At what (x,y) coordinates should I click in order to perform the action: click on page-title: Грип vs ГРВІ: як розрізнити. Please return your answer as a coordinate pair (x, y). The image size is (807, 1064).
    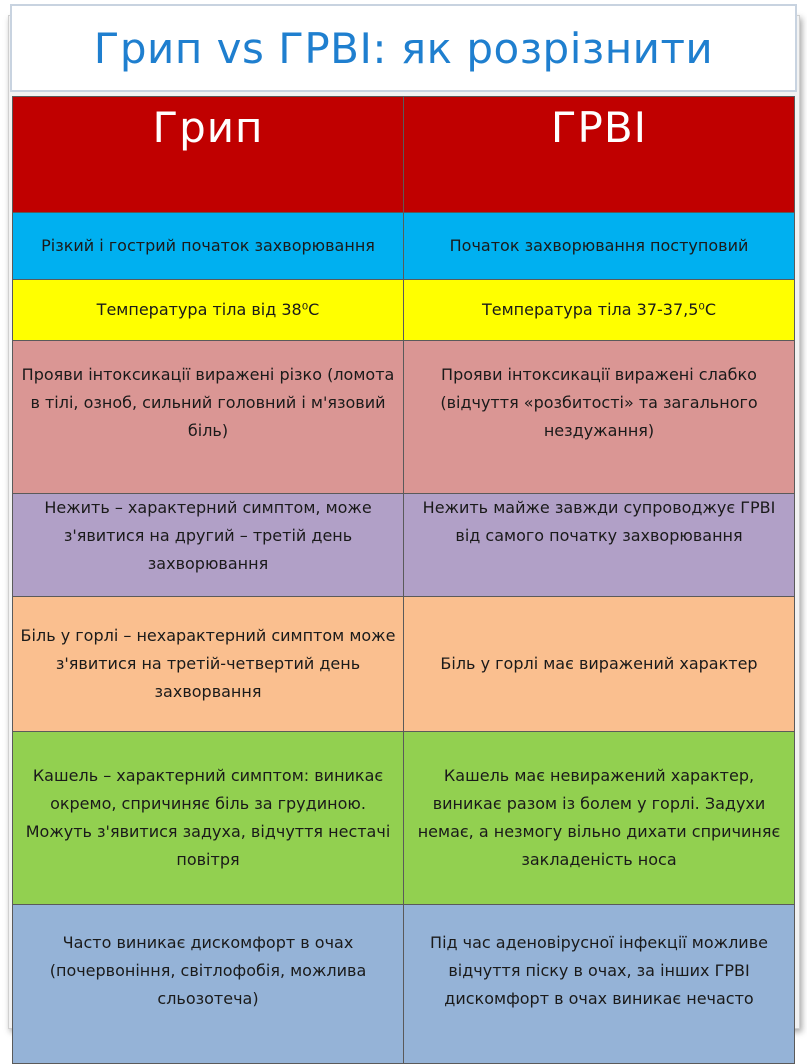
    Looking at the image, I should click on (403, 48).